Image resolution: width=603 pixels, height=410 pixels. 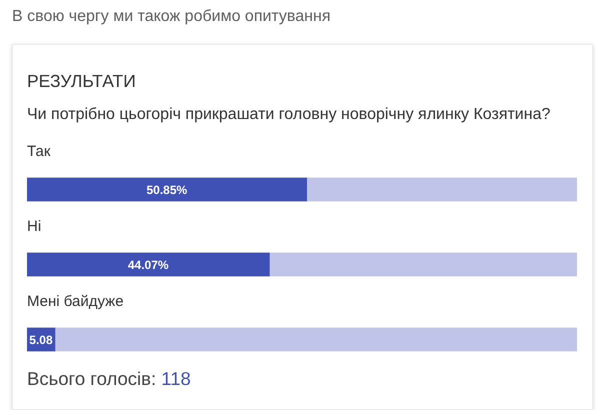 What do you see at coordinates (148, 265) in the screenshot?
I see `data-label: 44.07%` at bounding box center [148, 265].